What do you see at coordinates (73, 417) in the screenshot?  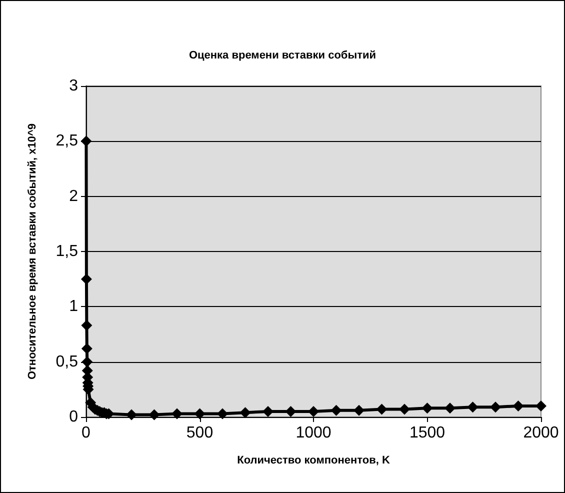 I see `y-tick-label: 0` at bounding box center [73, 417].